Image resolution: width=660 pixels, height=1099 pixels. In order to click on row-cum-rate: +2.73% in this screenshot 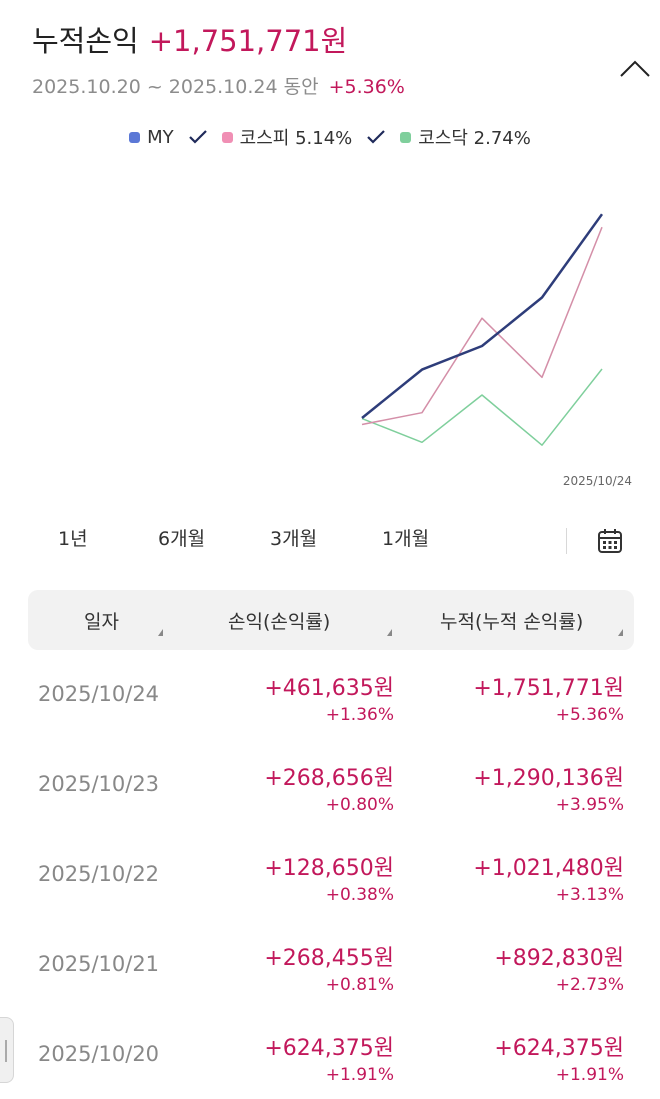, I will do `click(589, 985)`.